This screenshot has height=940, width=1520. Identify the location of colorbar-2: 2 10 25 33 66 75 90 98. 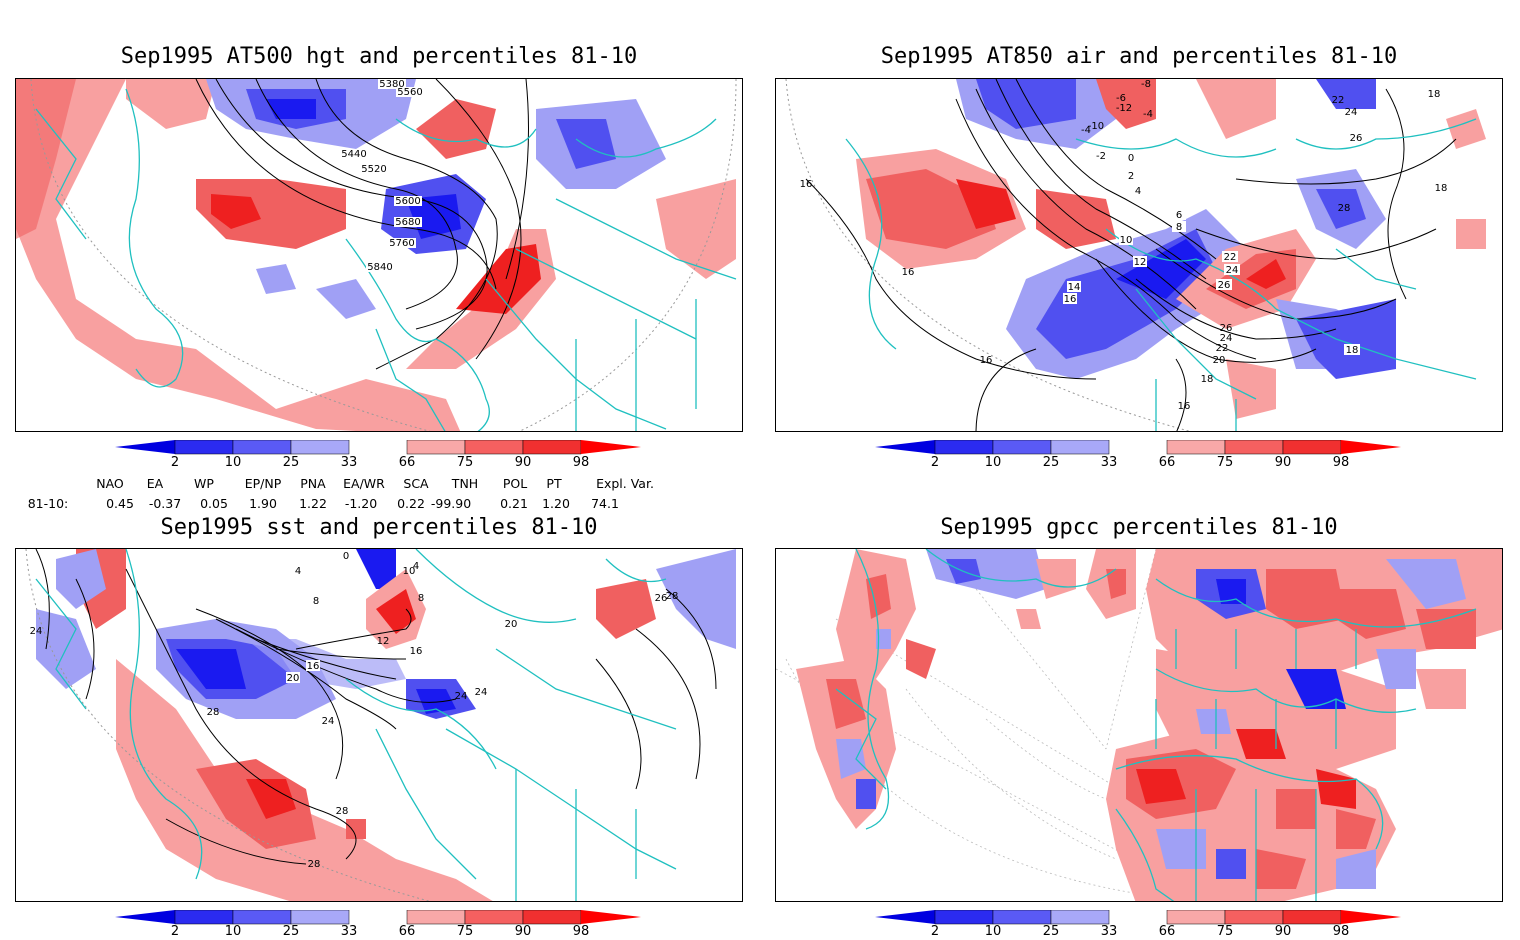
(1140, 454).